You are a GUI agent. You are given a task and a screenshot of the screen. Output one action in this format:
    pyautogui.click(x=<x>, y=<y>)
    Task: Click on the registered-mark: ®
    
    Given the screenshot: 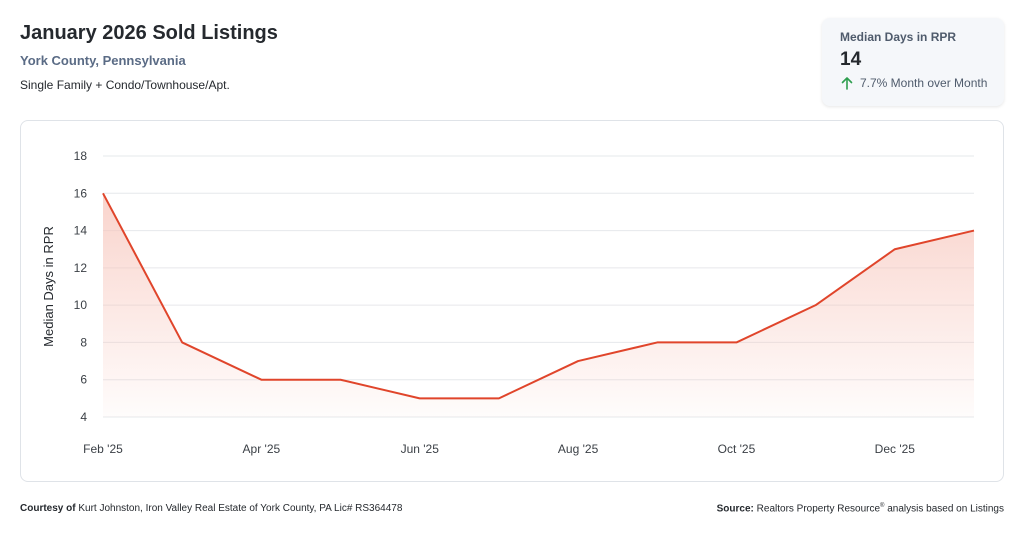 What is the action you would take?
    pyautogui.click(x=882, y=506)
    